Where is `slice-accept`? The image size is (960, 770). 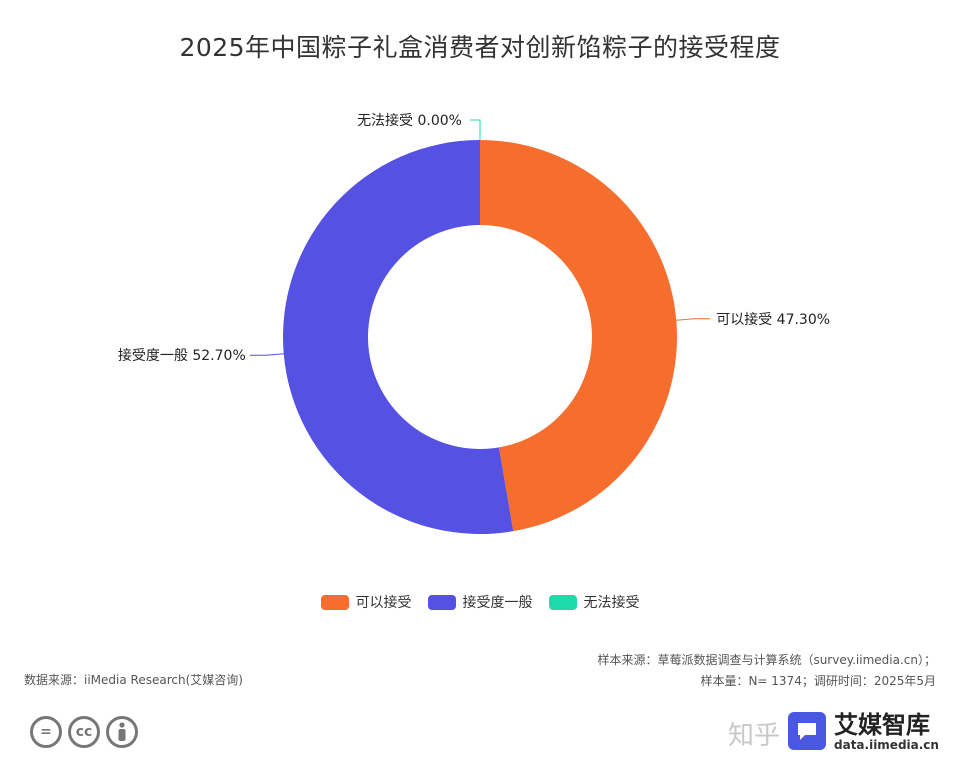 slice-accept is located at coordinates (579, 336).